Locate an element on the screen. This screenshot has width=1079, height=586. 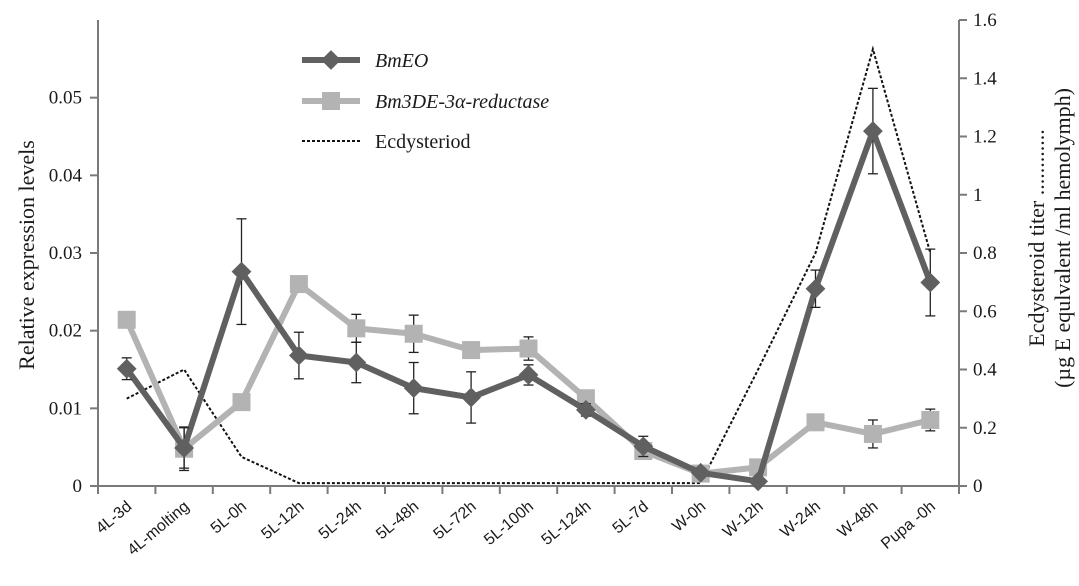
x-tick-label: W-48h is located at coordinates (858, 519).